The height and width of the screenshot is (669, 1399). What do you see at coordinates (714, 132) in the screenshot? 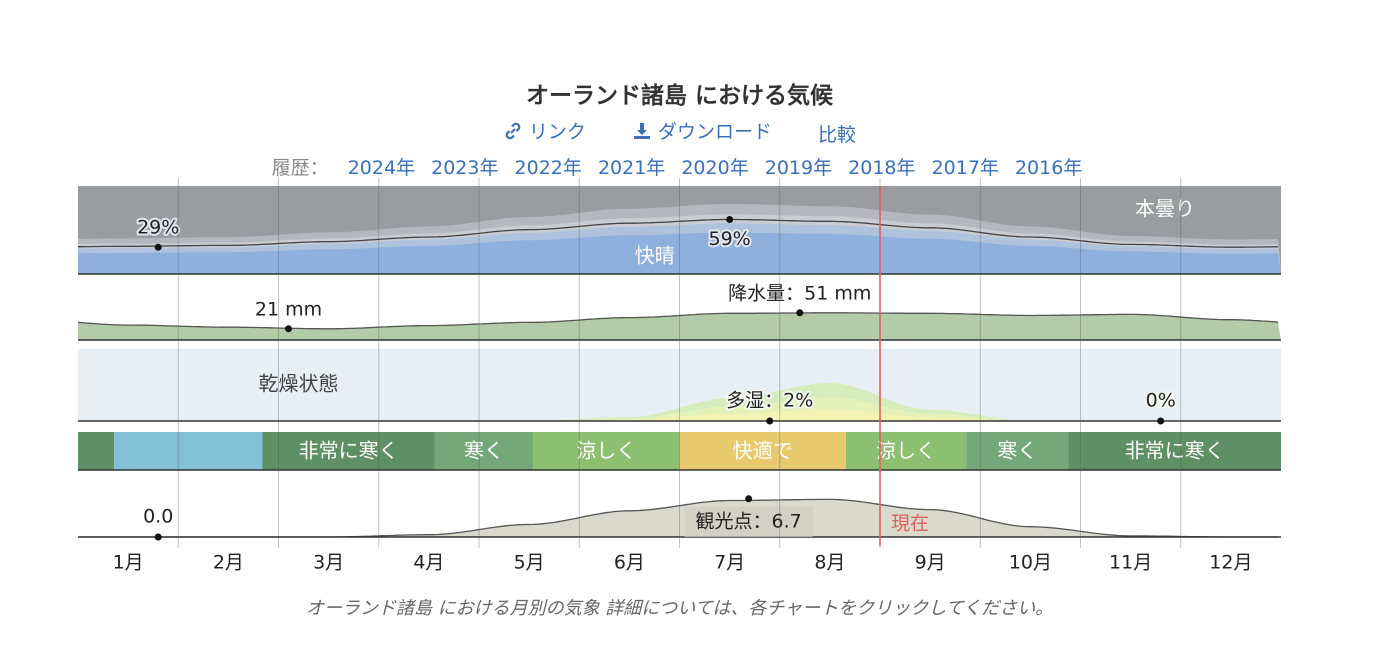
I see `download-label: ダウンロード` at bounding box center [714, 132].